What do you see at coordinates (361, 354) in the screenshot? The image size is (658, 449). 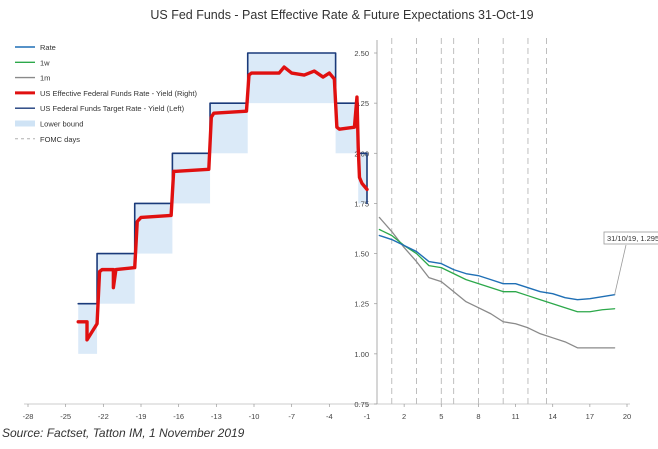 I see `y-tick-label: 1.00` at bounding box center [361, 354].